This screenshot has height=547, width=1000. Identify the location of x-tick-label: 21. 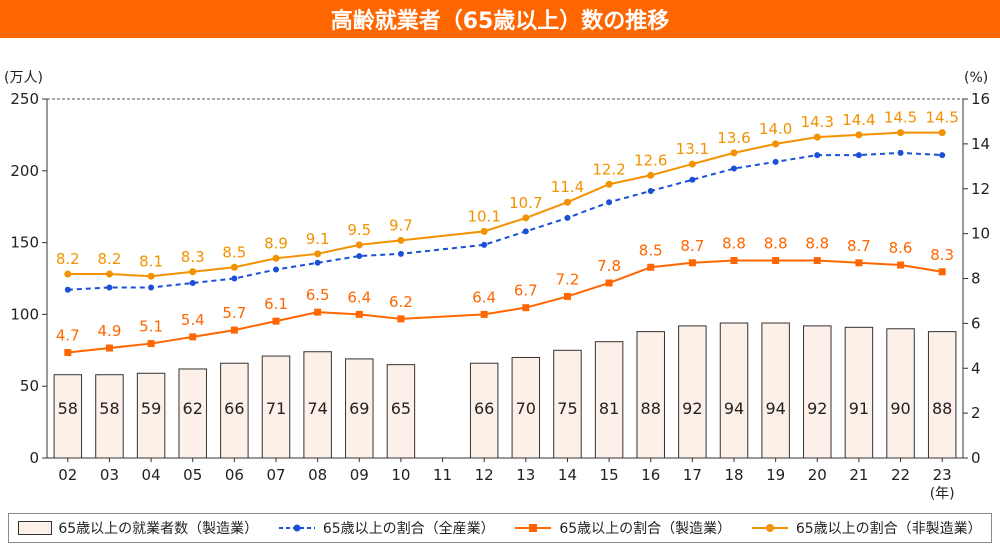
(858, 475).